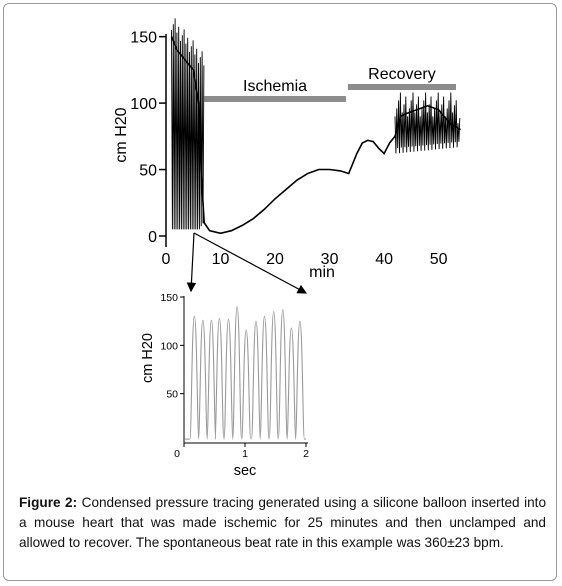 The width and height of the screenshot is (562, 586). I want to click on inset-x-tick-label: 1, so click(245, 454).